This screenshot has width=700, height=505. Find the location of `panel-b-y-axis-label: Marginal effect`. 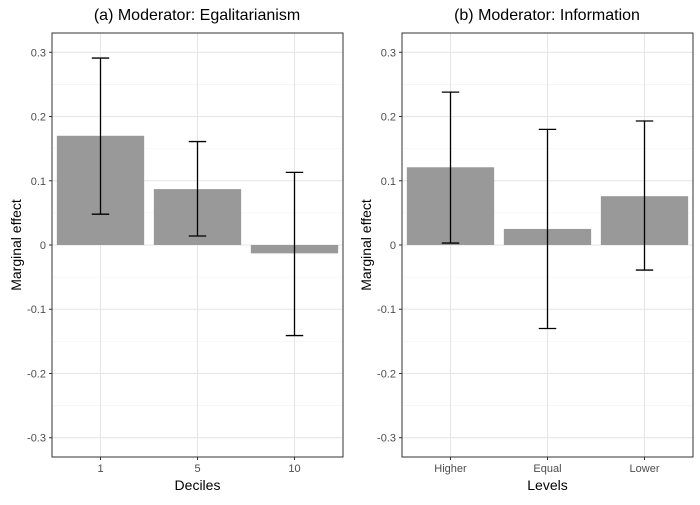

panel-b-y-axis-label: Marginal effect is located at coordinates (366, 245).